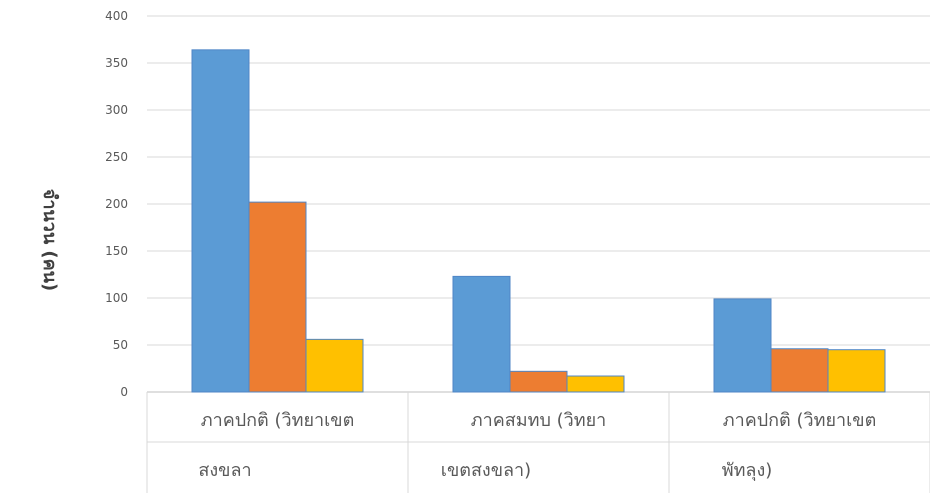 The image size is (930, 493). What do you see at coordinates (539, 420) in the screenshot?
I see `category-label: ภาคสมทบ (วิทยา` at bounding box center [539, 420].